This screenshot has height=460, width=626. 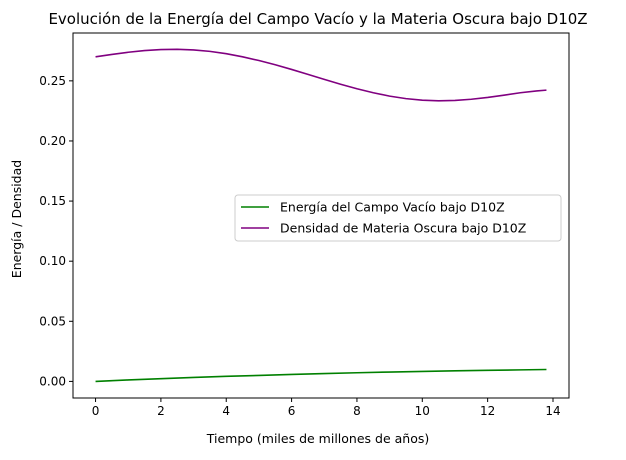 I want to click on y-tick-label: 0.00, so click(x=52, y=381).